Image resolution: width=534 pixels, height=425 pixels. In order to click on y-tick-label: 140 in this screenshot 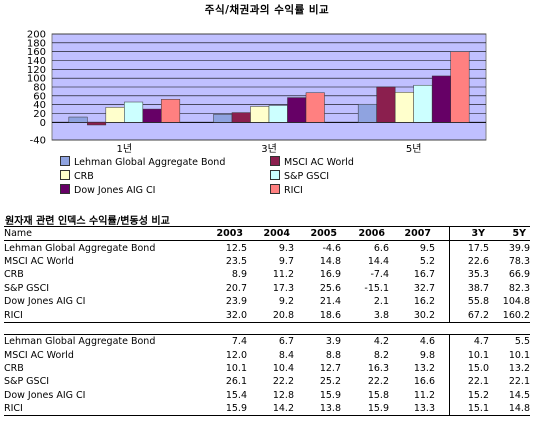, I will do `click(36, 61)`.